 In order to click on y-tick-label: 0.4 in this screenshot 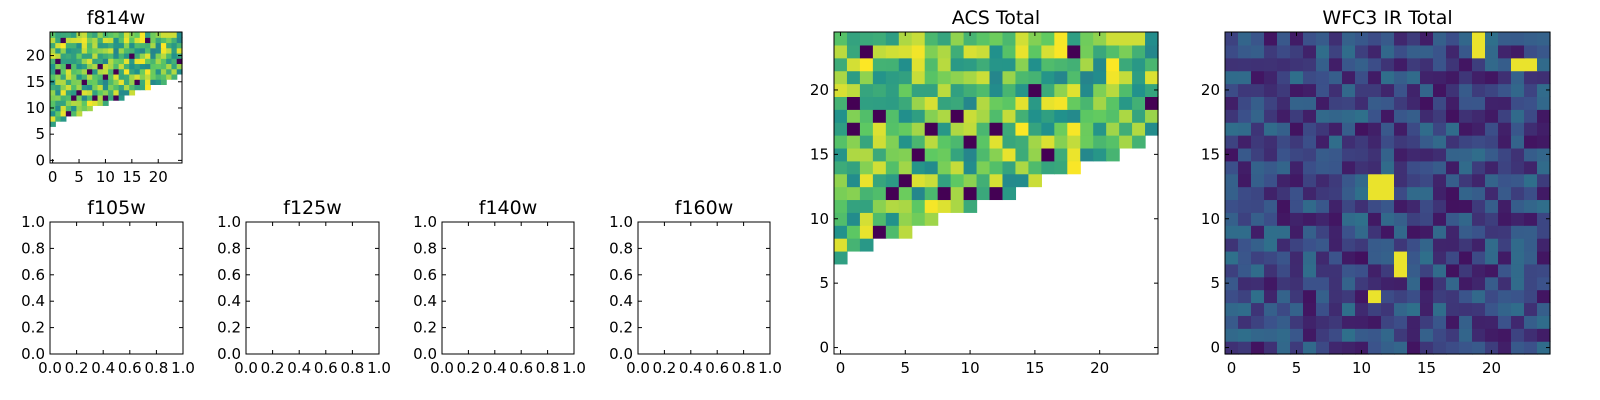, I will do `click(425, 301)`.